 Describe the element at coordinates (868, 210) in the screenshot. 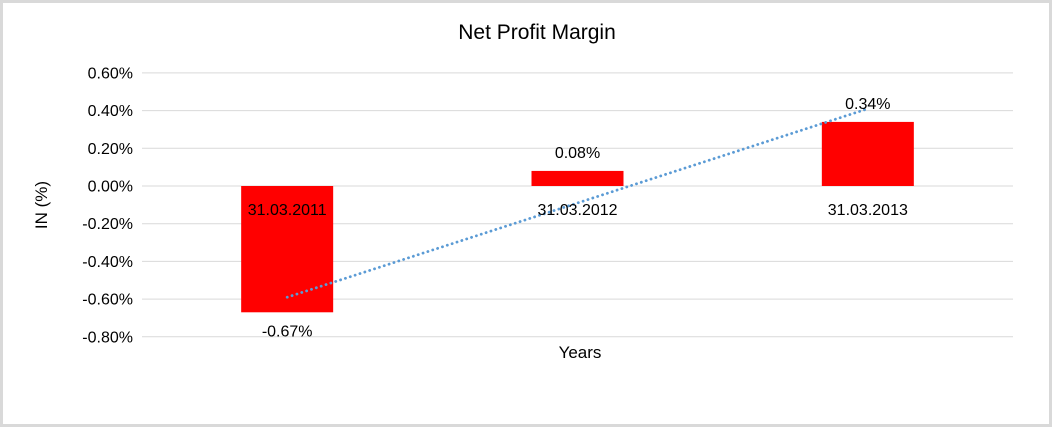

I see `category-label: 31.03.2013` at that location.